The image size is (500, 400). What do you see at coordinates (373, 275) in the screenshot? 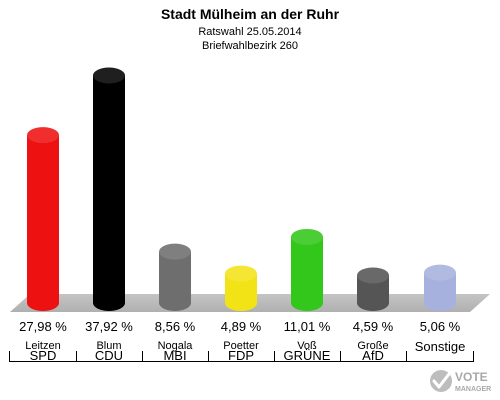
I see `bar-cap-afd` at bounding box center [373, 275].